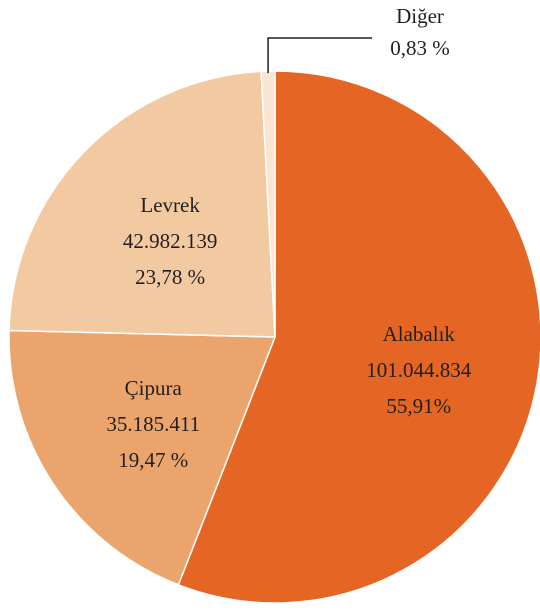 Image resolution: width=540 pixels, height=611 pixels. I want to click on value-label: 0,83 %, so click(420, 48).